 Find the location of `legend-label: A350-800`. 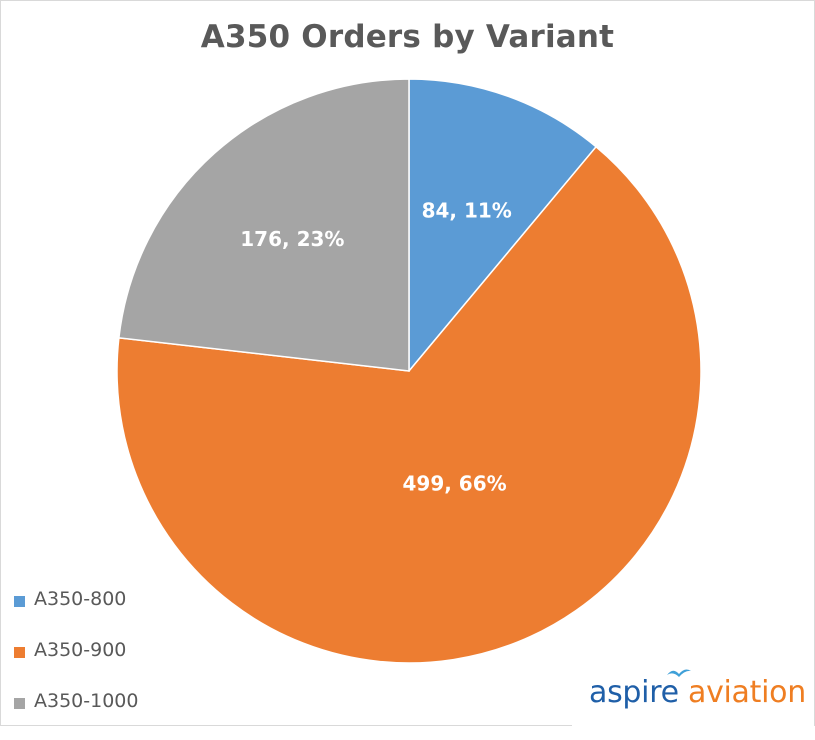

legend-label: A350-800 is located at coordinates (80, 599).